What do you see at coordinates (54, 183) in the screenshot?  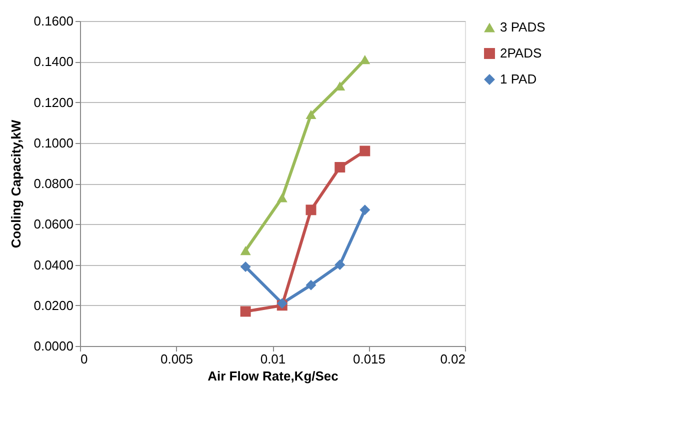 I see `y-tick-label: 0.0800` at bounding box center [54, 183].